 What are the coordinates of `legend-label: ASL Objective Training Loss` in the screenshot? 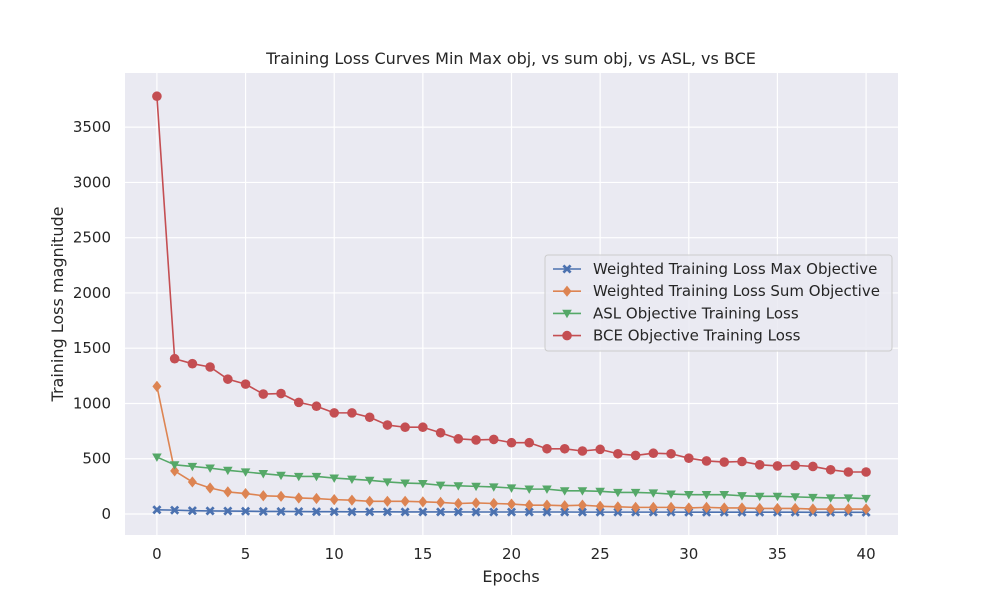 It's located at (696, 313).